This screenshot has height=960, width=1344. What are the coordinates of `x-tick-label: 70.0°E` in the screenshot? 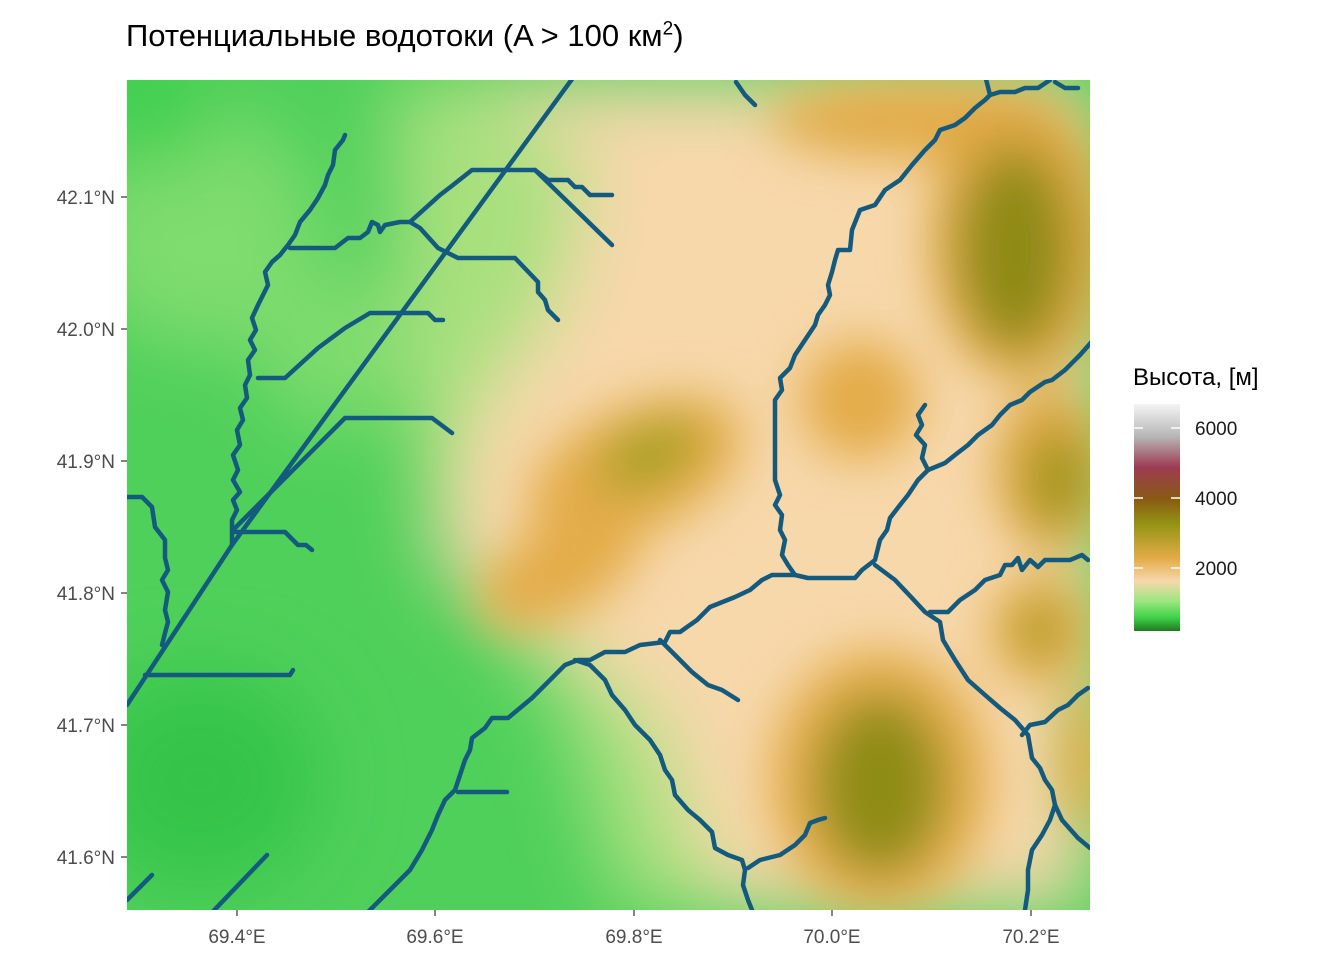 It's located at (831, 937).